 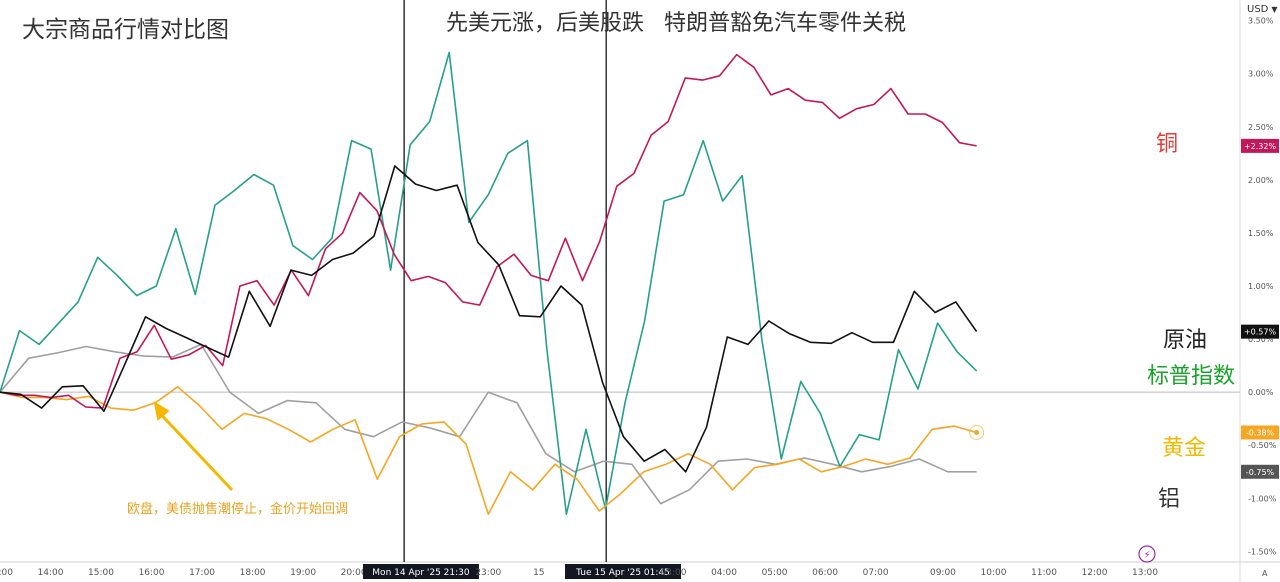 I want to click on x-tick-label: 10:00, so click(x=993, y=573).